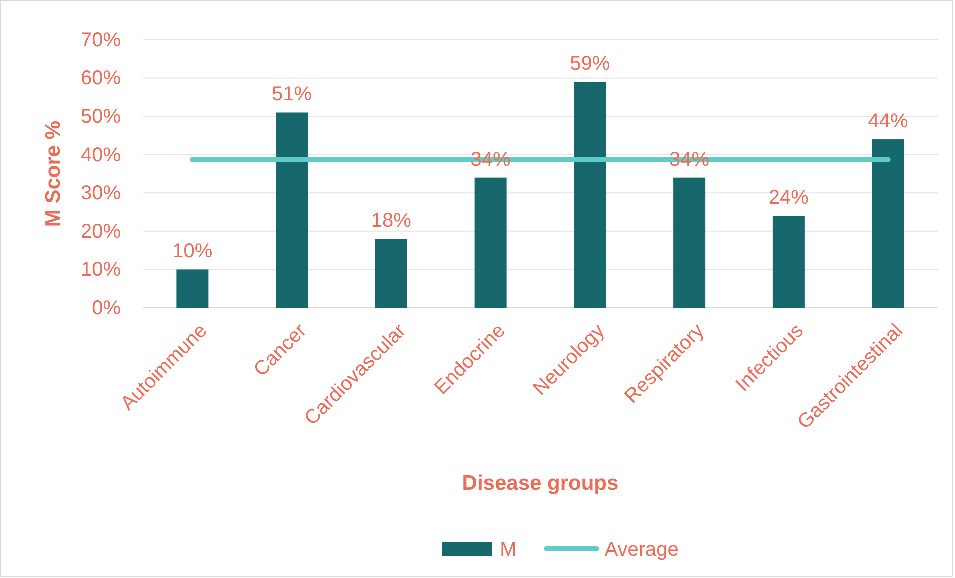  What do you see at coordinates (789, 198) in the screenshot?
I see `data-label: 24%` at bounding box center [789, 198].